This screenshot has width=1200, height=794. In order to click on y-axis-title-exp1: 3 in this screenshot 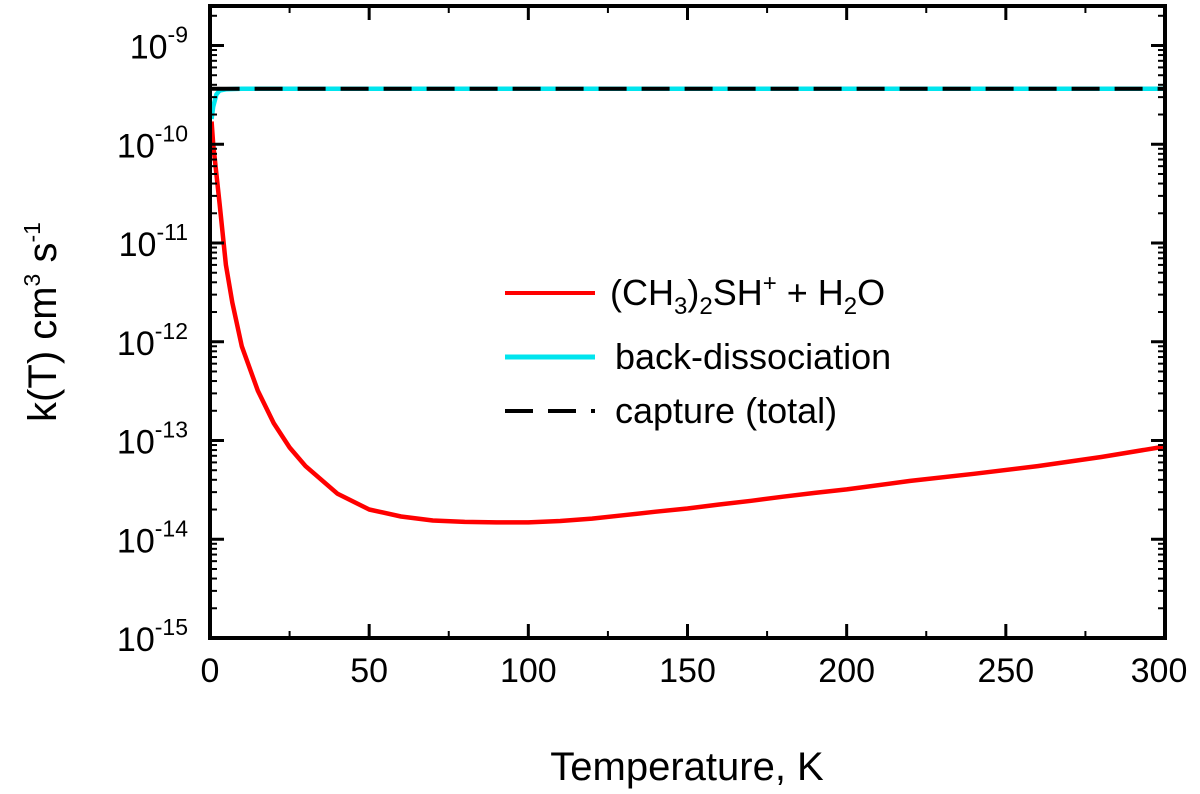, I will do `click(32, 280)`.